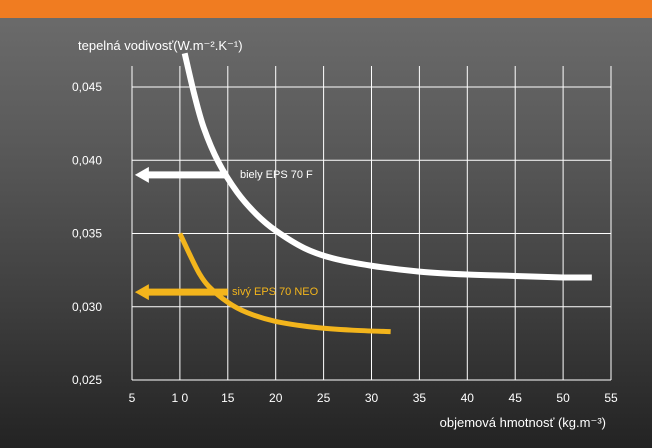  Describe the element at coordinates (516, 398) in the screenshot. I see `x-tick-label: 45` at that location.